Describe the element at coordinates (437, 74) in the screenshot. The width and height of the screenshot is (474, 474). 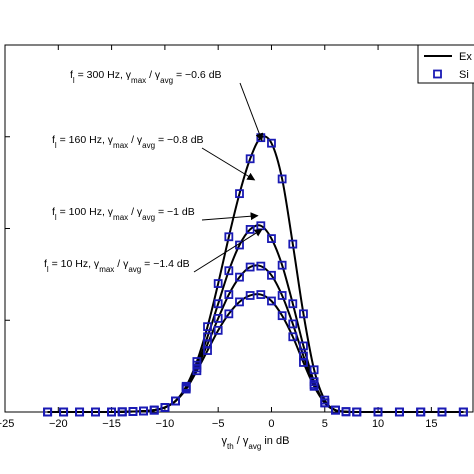
I see `legend-marker-swatch` at that location.